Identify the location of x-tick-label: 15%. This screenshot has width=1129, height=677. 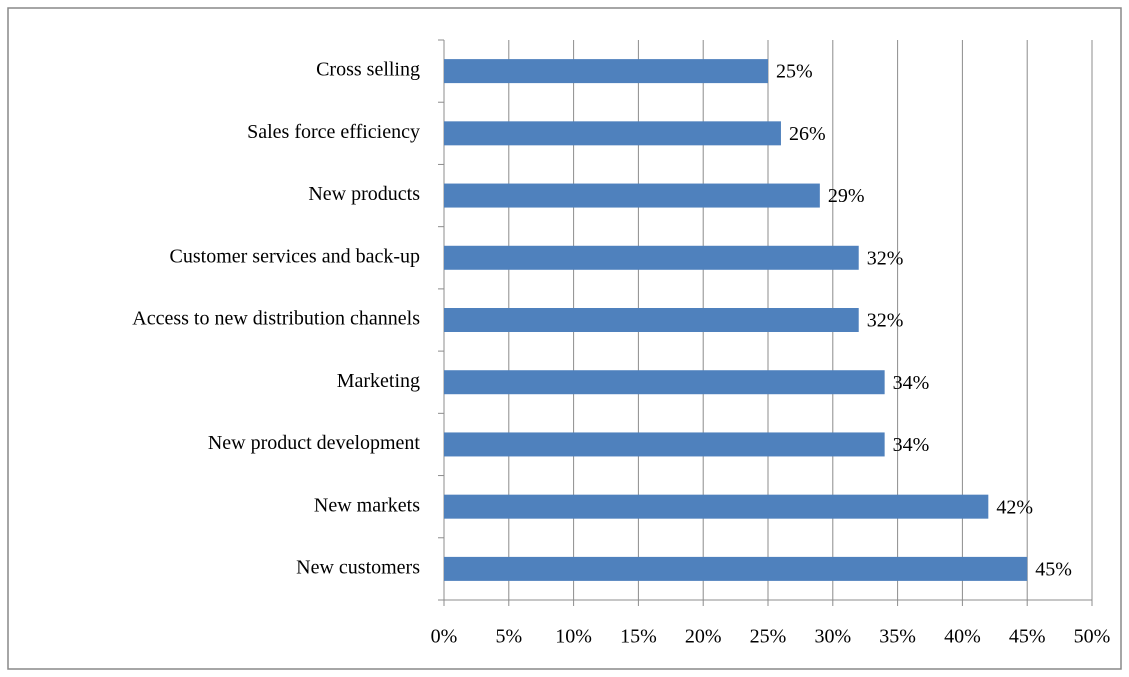
(638, 637).